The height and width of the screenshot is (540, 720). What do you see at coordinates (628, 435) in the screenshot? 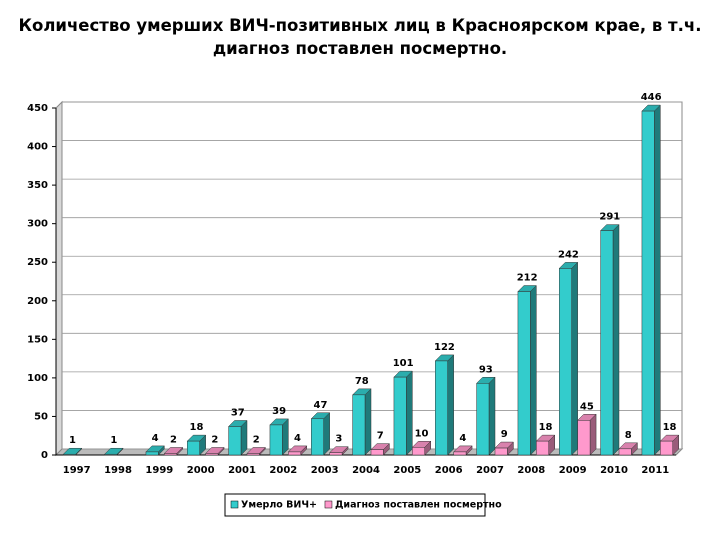
I see `value-label: 8` at bounding box center [628, 435].